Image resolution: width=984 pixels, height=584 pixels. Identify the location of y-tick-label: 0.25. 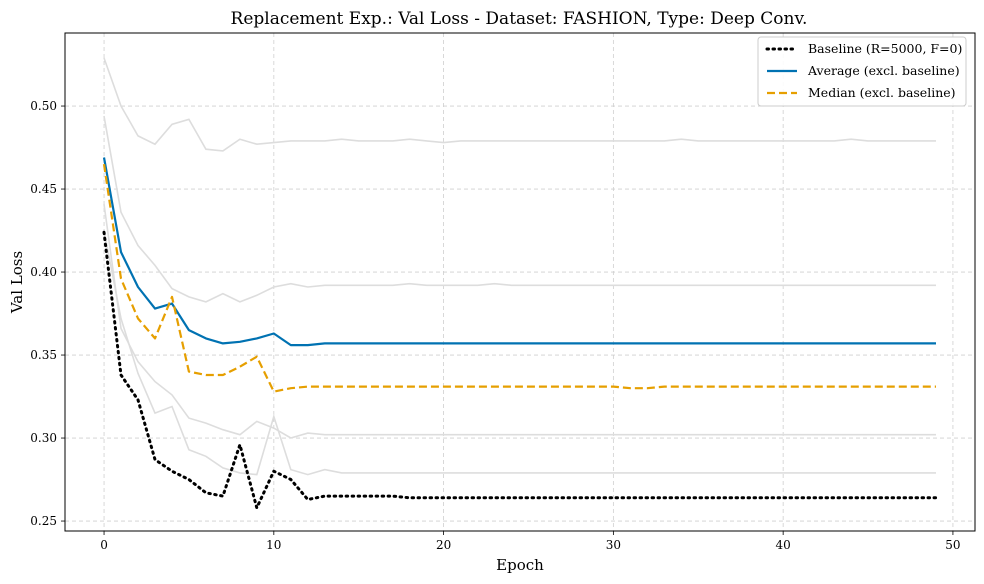
(43, 521).